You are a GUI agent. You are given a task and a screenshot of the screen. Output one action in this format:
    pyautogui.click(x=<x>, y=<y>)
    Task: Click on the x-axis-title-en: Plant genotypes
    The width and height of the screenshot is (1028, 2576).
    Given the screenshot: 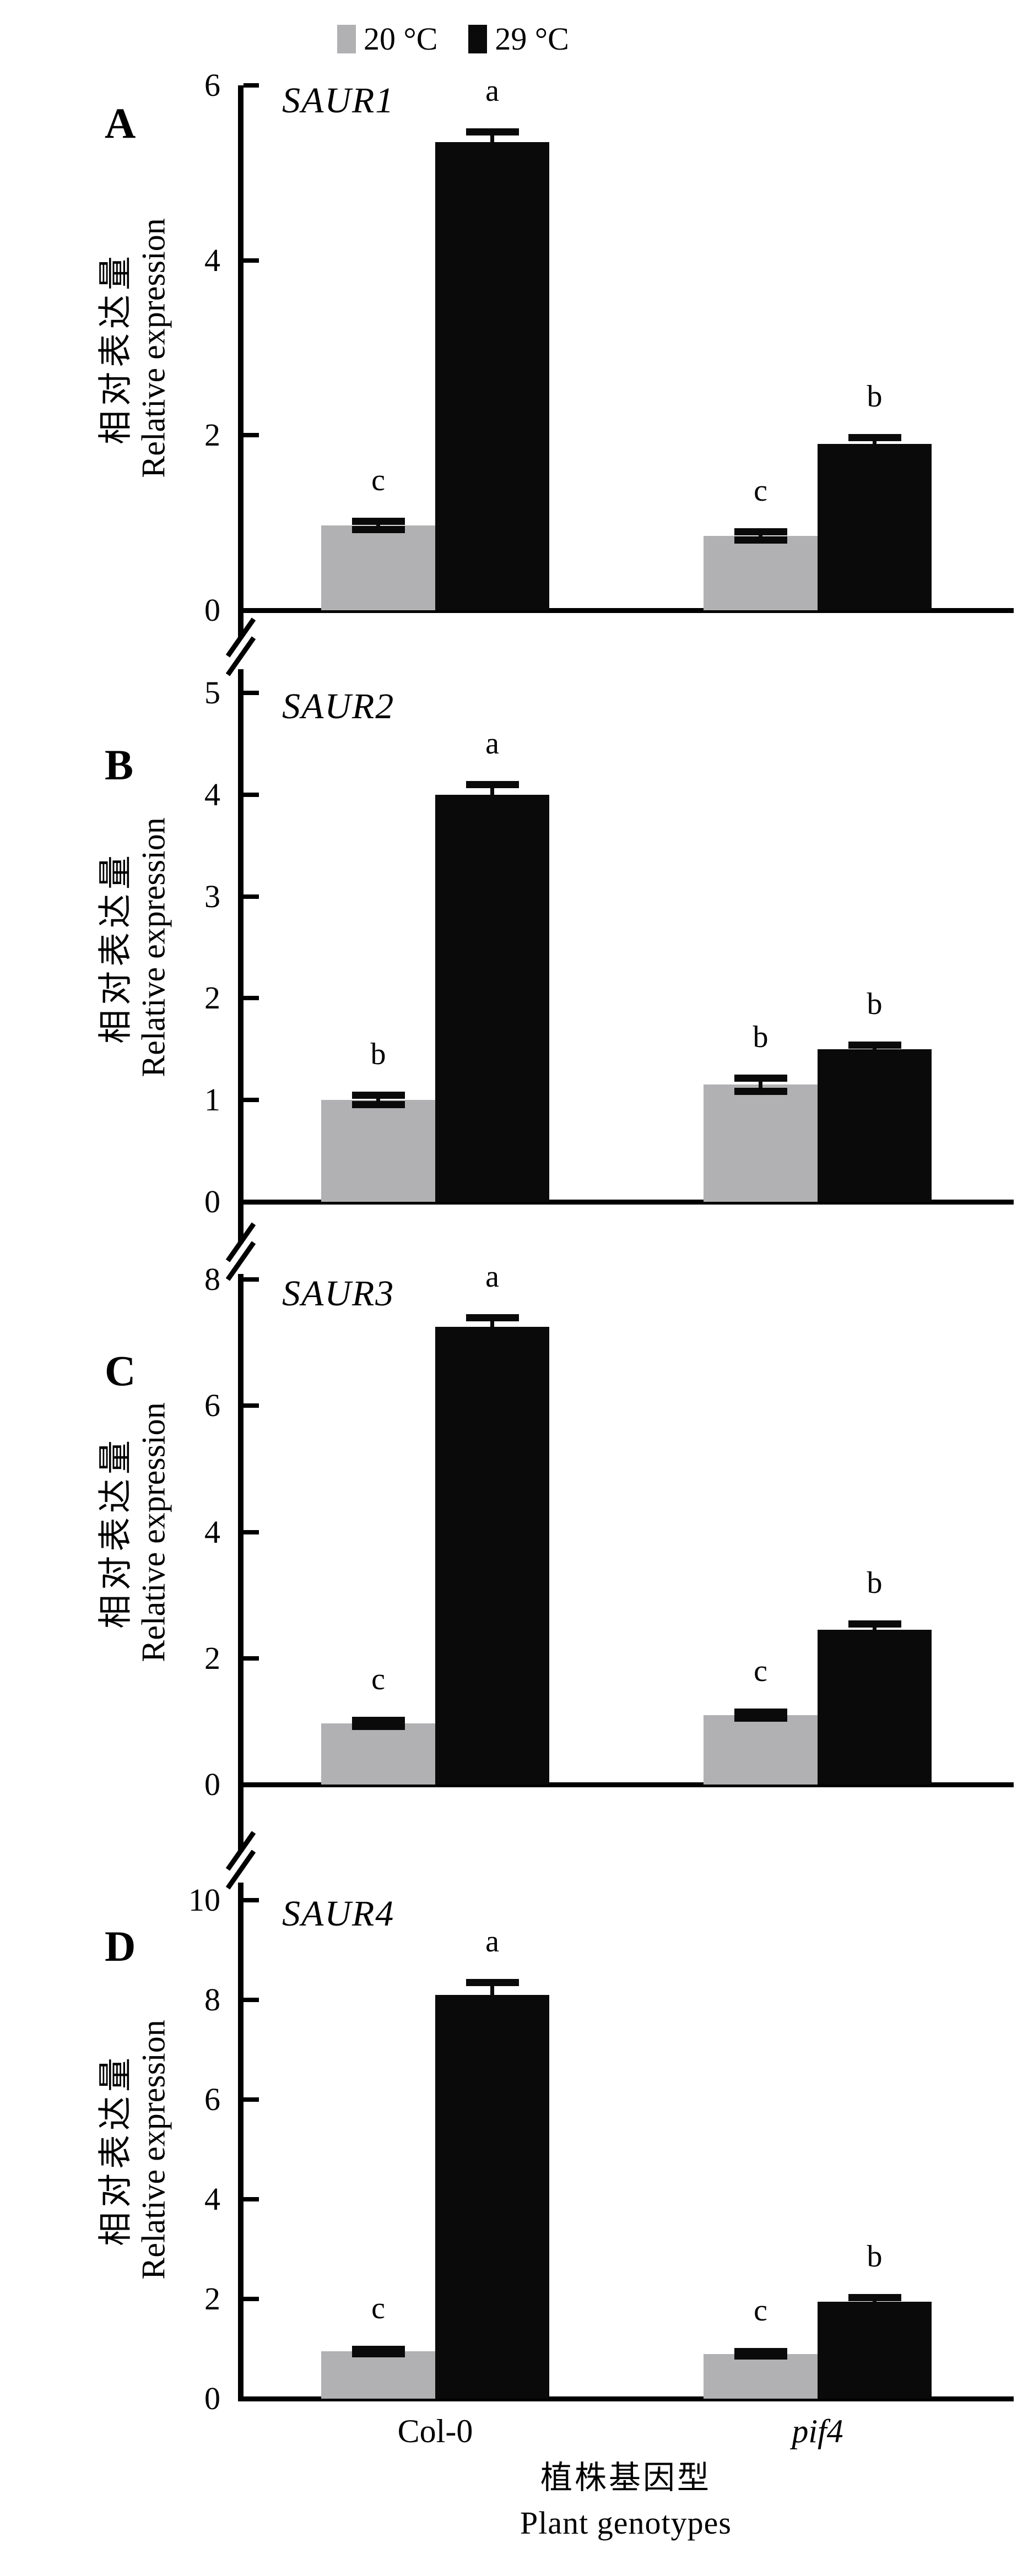 What is the action you would take?
    pyautogui.click(x=626, y=2523)
    